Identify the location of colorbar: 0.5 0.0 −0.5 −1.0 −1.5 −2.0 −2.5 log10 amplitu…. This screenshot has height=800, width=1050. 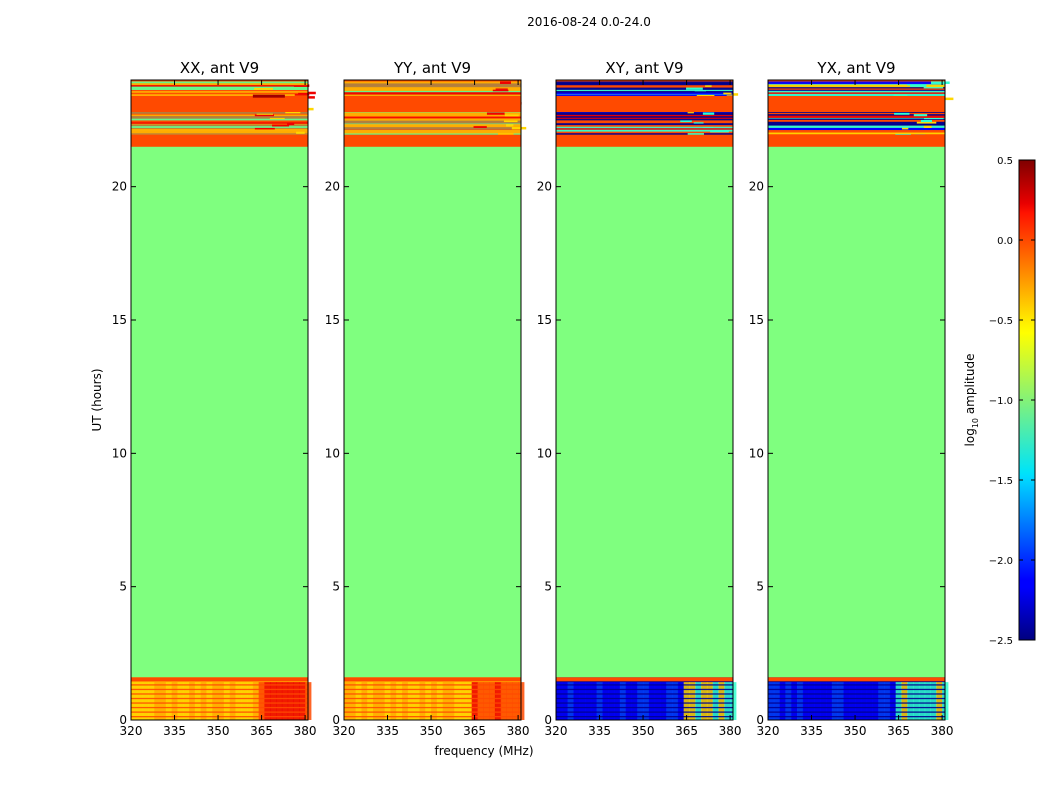
(999, 401).